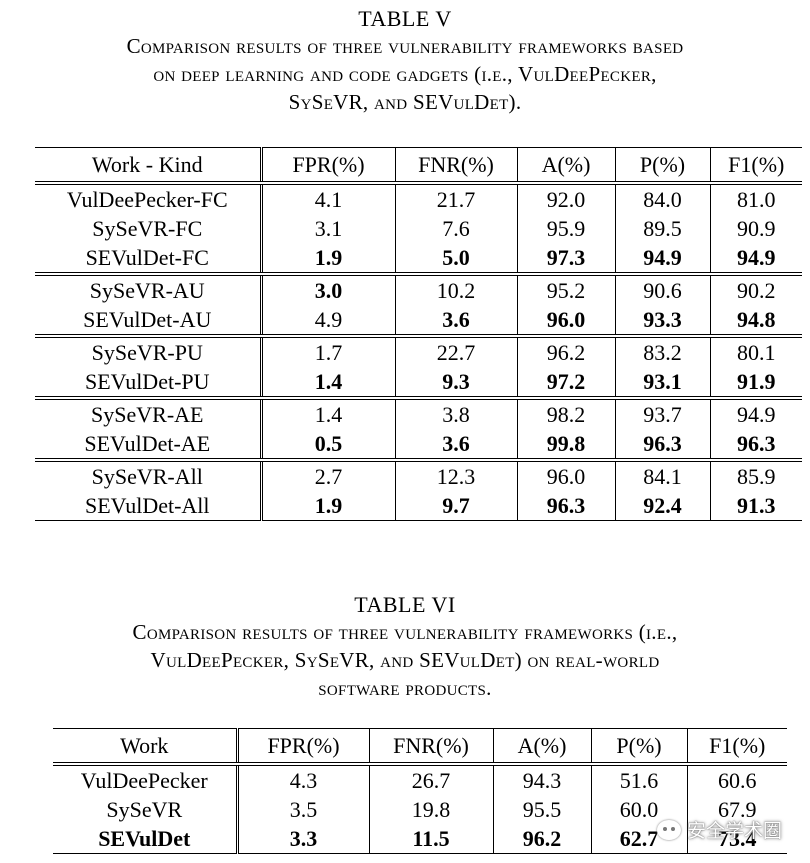 Image resolution: width=810 pixels, height=863 pixels. What do you see at coordinates (565, 288) in the screenshot?
I see `table-cell: 95.2` at bounding box center [565, 288].